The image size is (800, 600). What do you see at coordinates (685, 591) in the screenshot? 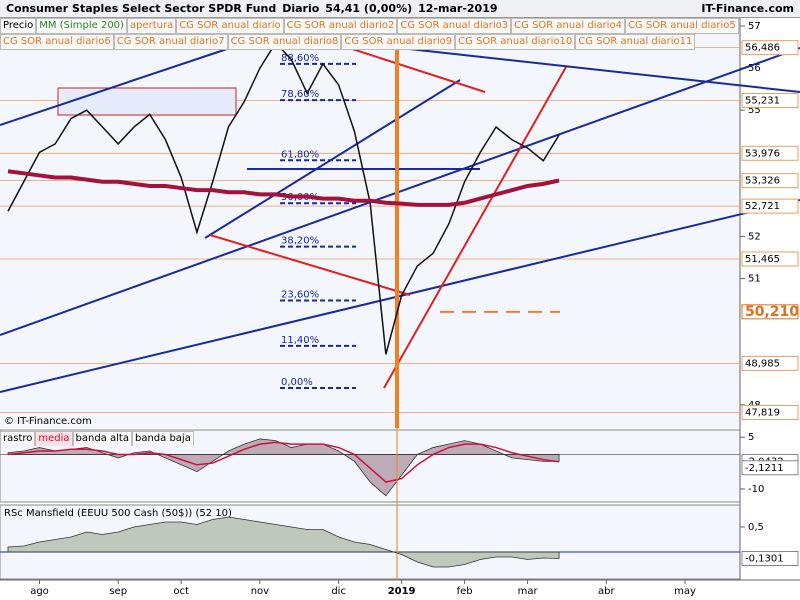
I see `x-tick-label: may` at bounding box center [685, 591].